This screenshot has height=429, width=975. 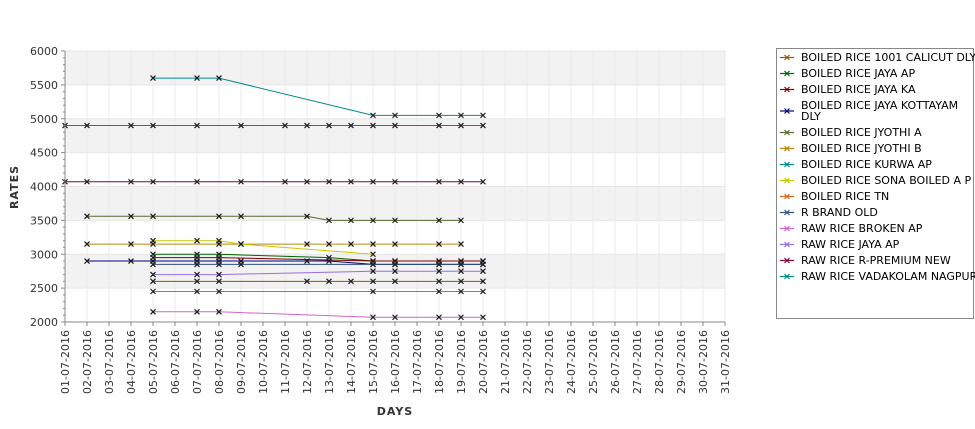 What do you see at coordinates (87, 362) in the screenshot?
I see `x-tick-label: 02-07-2016` at bounding box center [87, 362].